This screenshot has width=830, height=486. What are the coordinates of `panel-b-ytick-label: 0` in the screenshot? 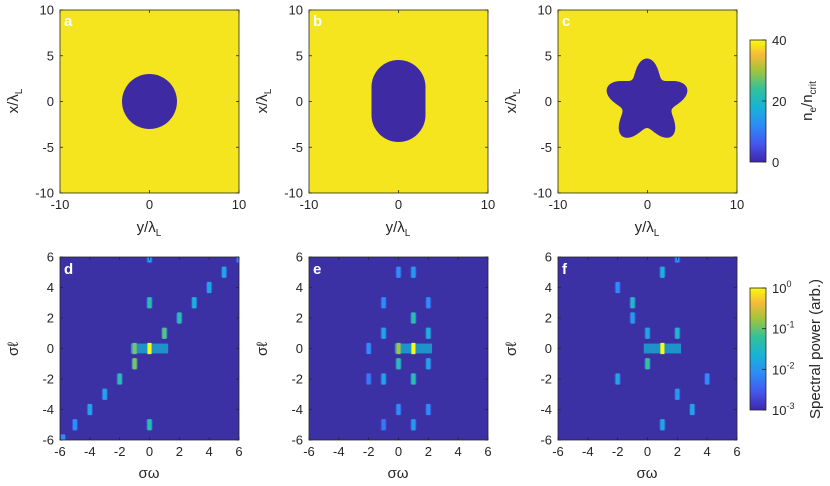 It's located at (299, 101).